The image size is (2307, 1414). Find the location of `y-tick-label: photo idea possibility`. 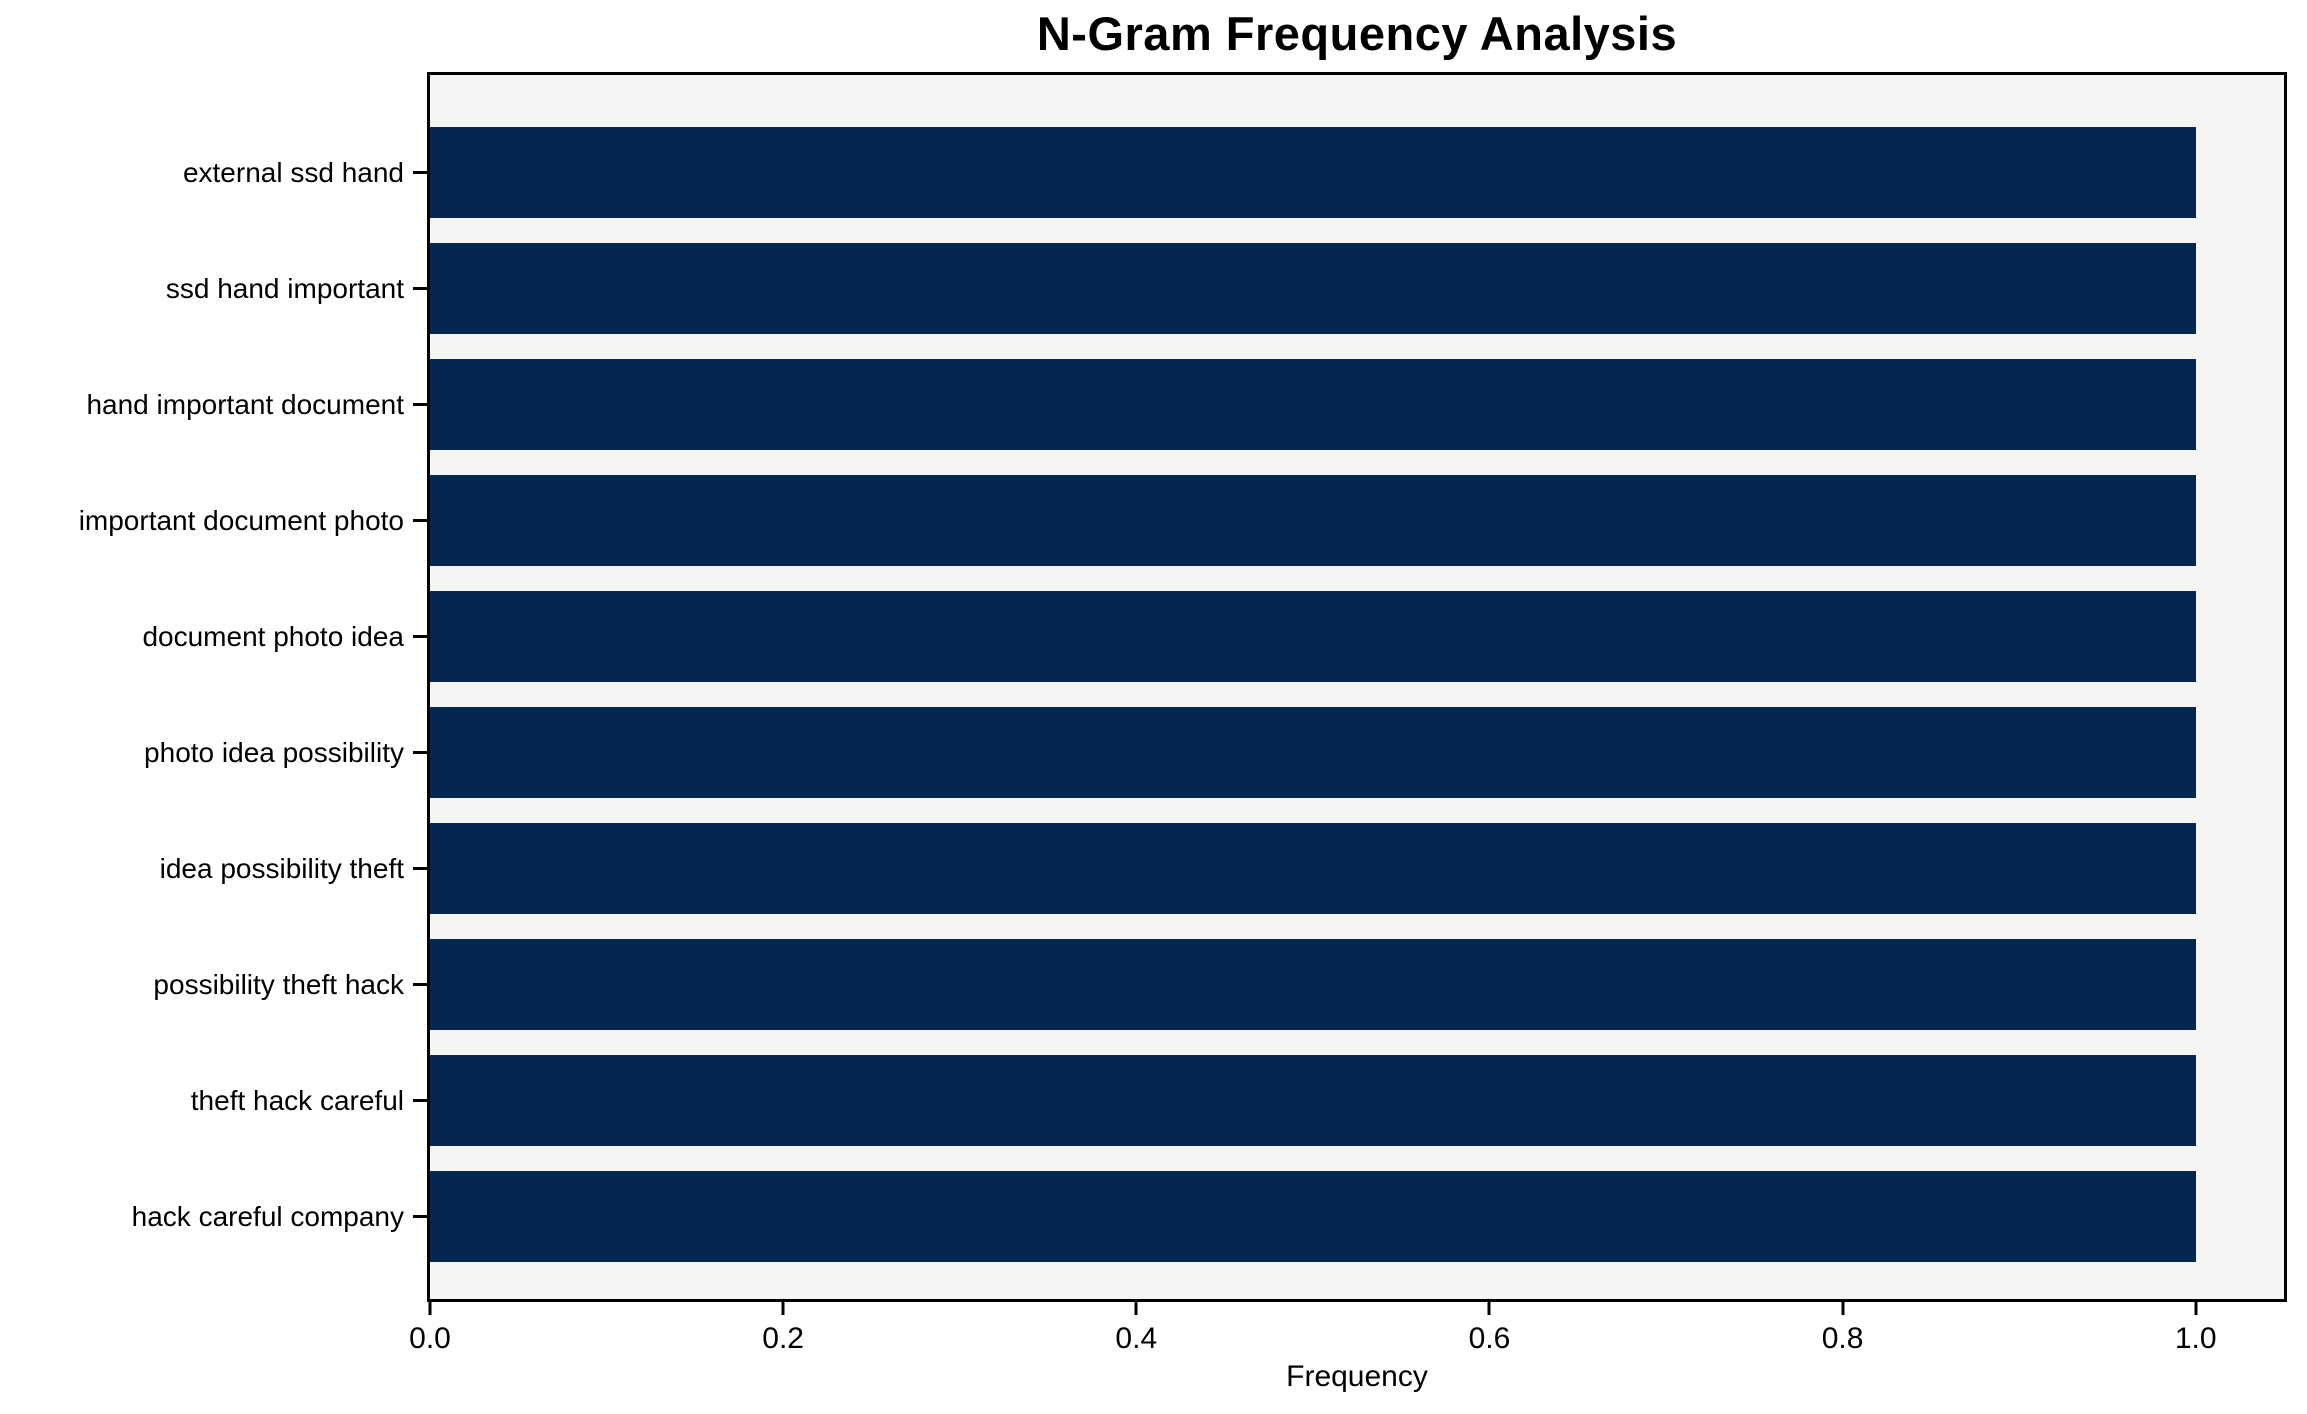

y-tick-label: photo idea possibility is located at coordinates (274, 752).